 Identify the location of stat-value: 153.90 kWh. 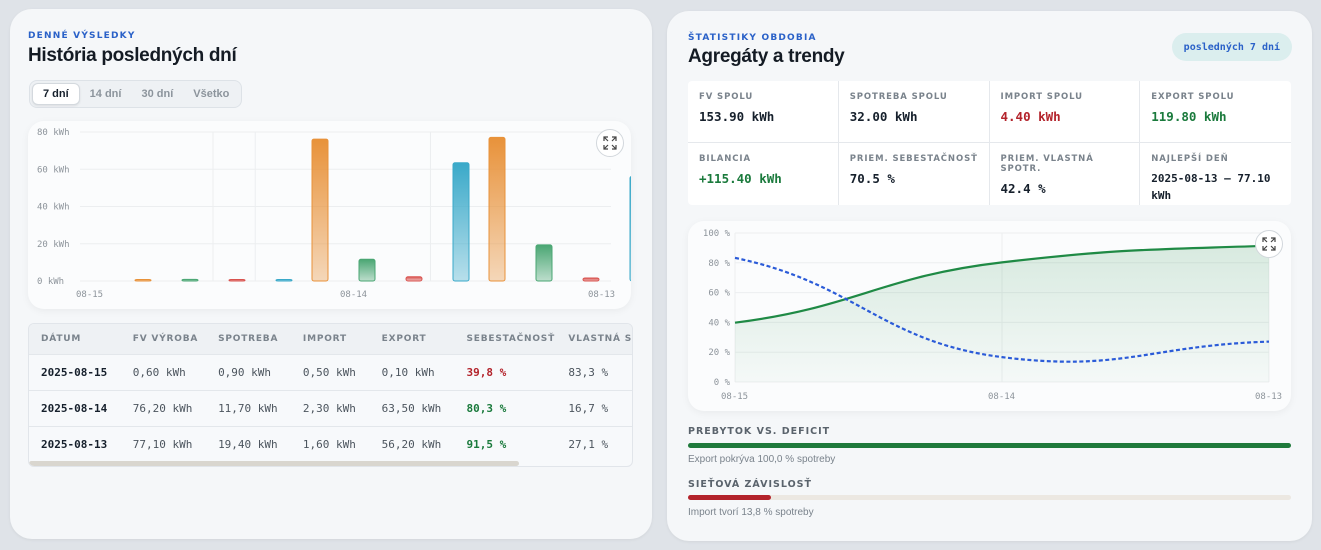
(737, 116).